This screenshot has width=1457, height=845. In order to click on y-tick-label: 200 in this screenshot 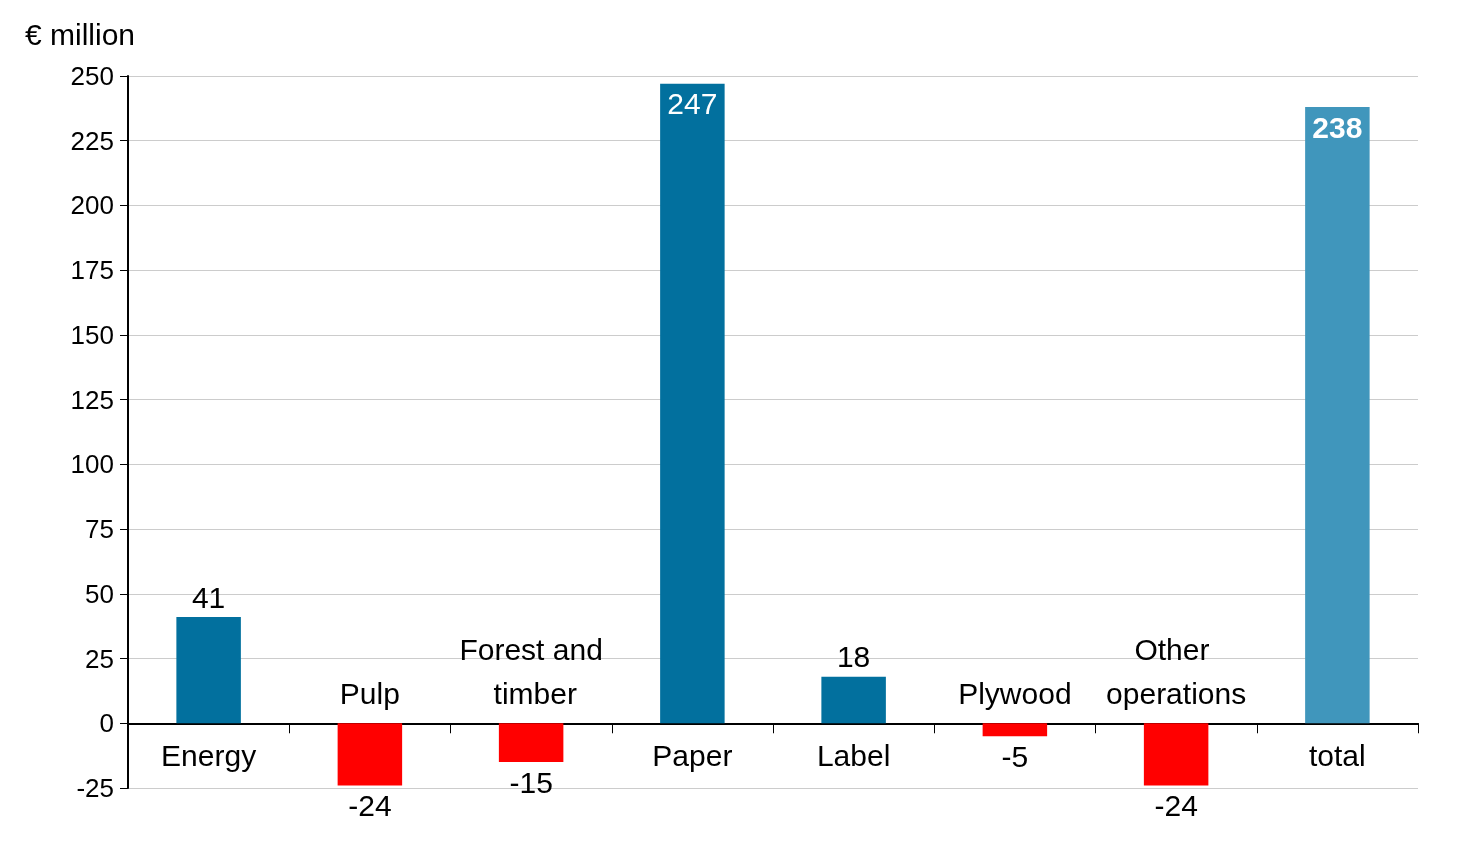, I will do `click(92, 205)`.